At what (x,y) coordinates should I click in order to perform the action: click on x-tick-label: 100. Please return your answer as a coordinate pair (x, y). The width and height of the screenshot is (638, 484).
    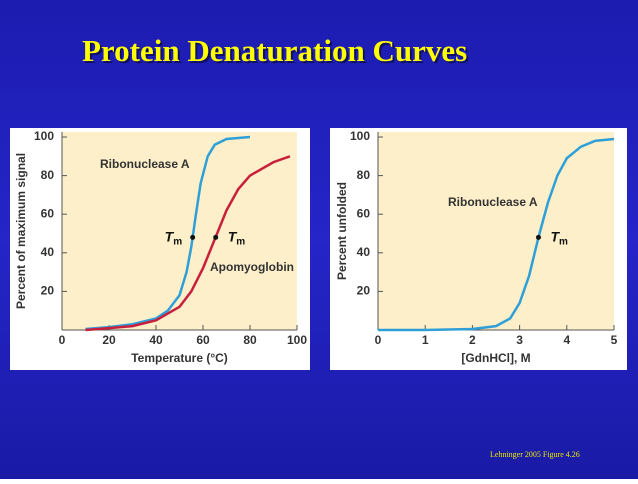
    Looking at the image, I should click on (297, 340).